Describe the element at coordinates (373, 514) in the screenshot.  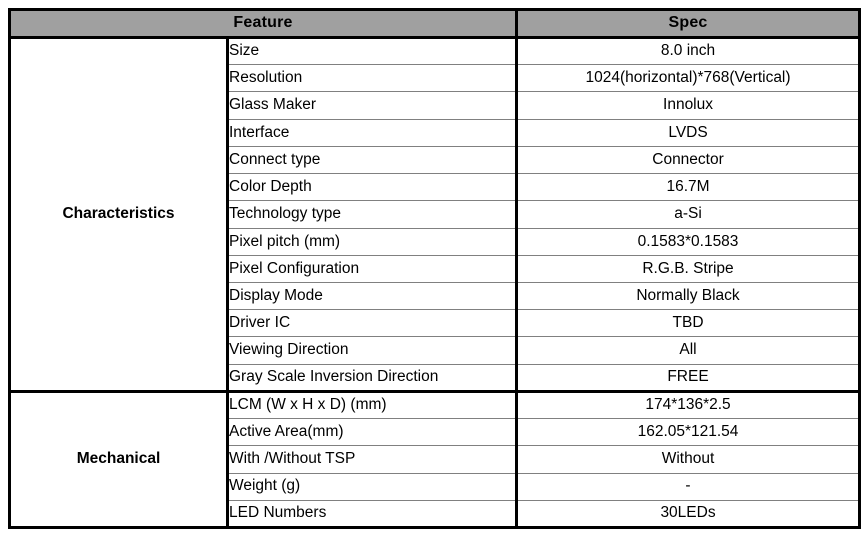
I see `feature-cell: LED Numbers` at that location.